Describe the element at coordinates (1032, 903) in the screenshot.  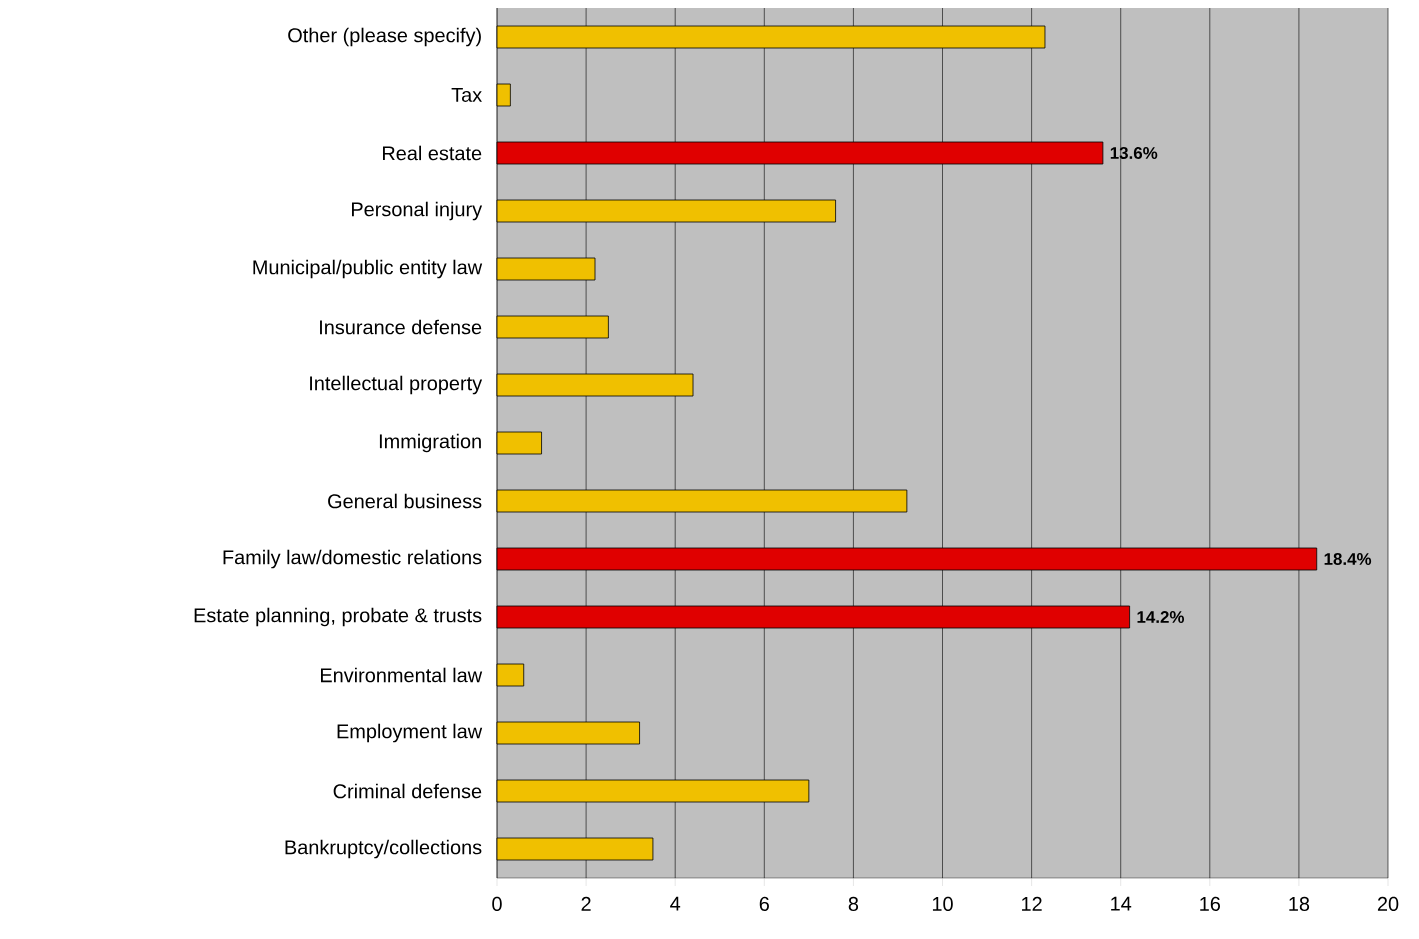
I see `x-tick-label: 12` at that location.